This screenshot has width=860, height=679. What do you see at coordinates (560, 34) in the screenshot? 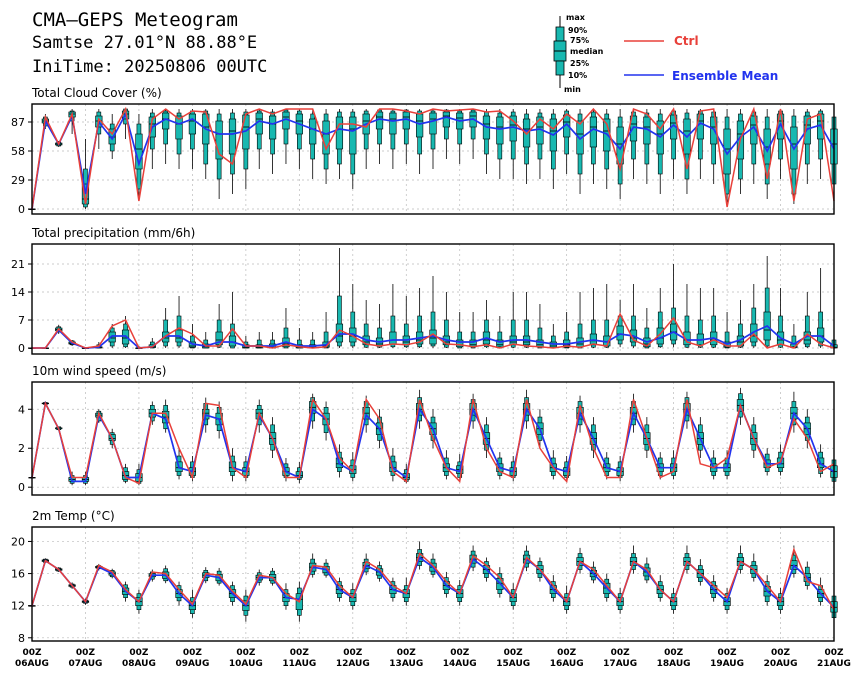
I see `legend-outer-box` at bounding box center [560, 34].